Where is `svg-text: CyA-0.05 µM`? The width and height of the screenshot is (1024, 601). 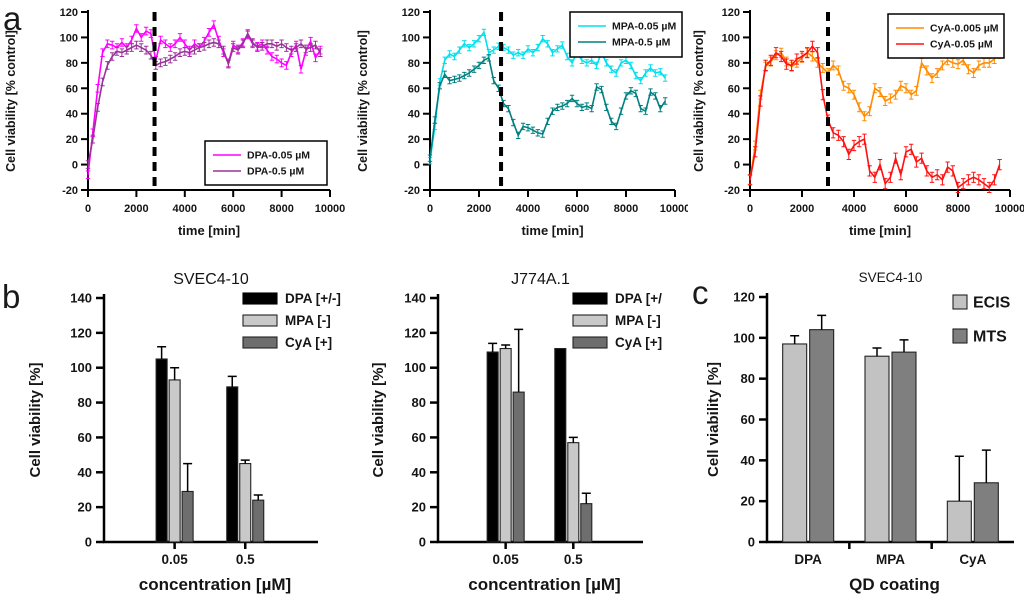
svg-text: CyA-0.05 µM is located at coordinates (961, 45).